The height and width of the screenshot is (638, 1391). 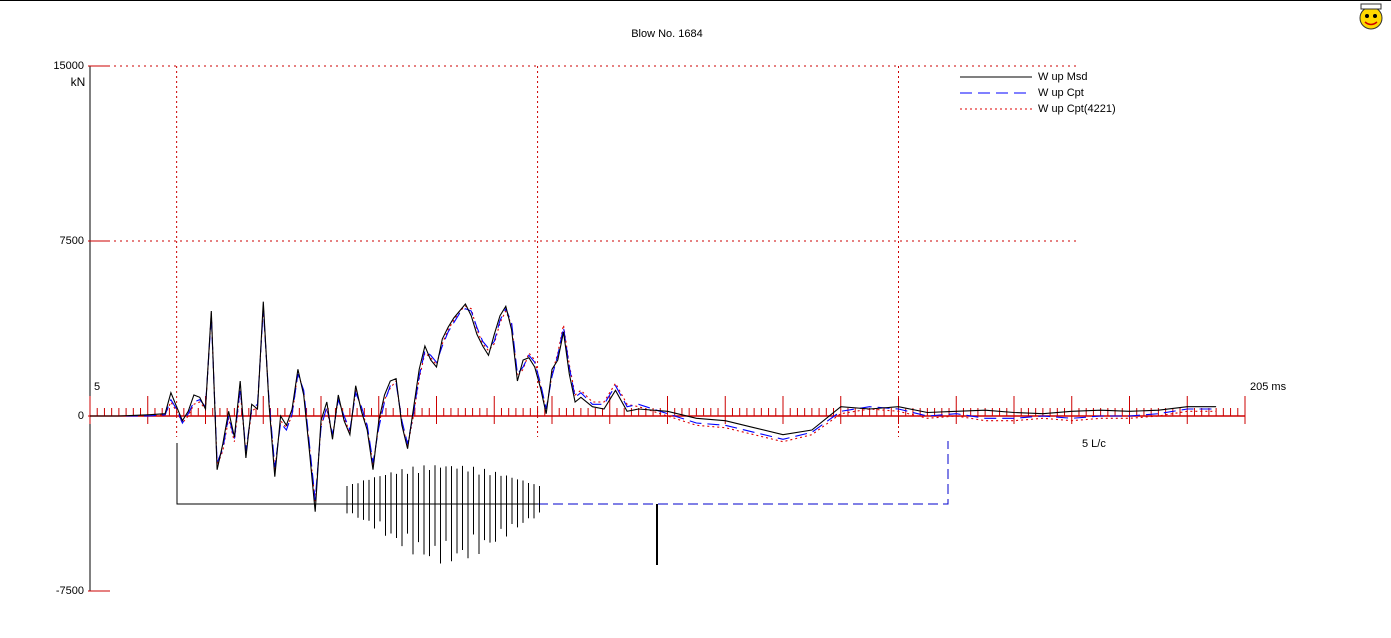 What do you see at coordinates (1077, 109) in the screenshot?
I see `legend-label: W up Cpt(4221)` at bounding box center [1077, 109].